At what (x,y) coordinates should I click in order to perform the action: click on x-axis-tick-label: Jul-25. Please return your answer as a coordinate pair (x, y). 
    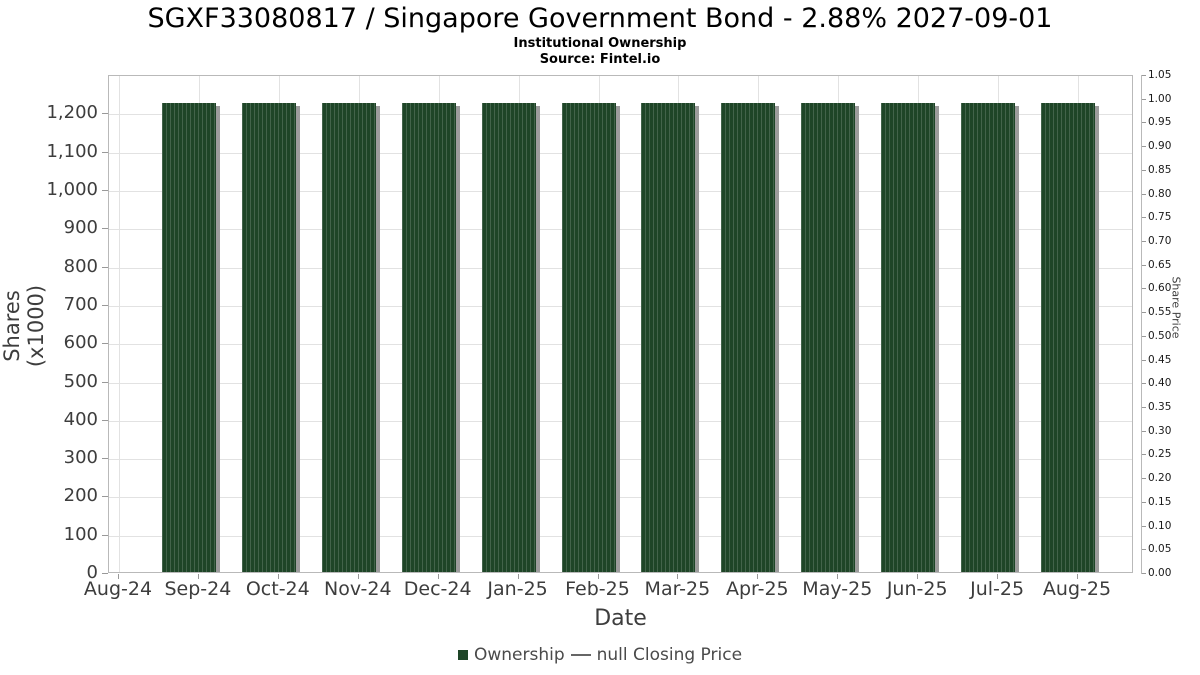
    Looking at the image, I should click on (997, 589).